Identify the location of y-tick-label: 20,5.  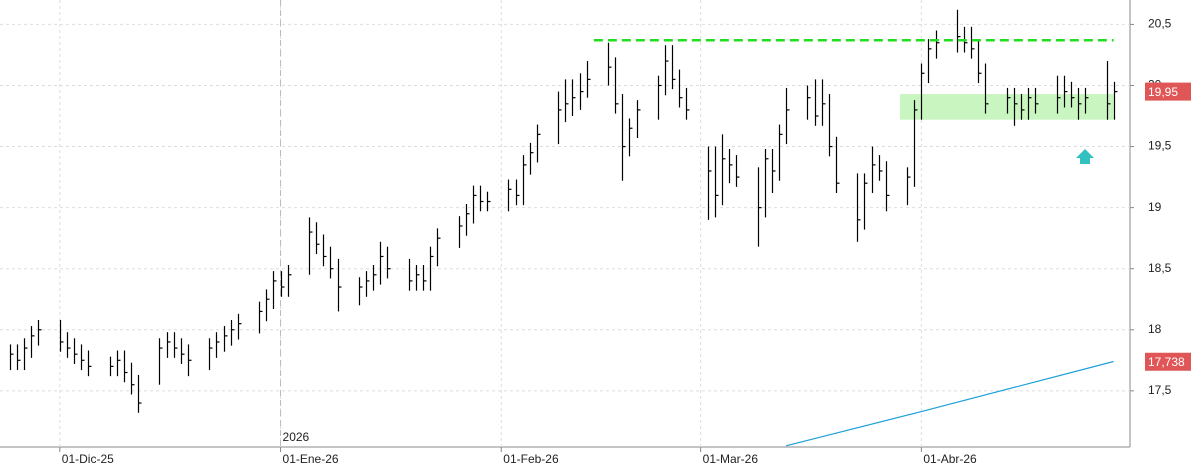
(1160, 24).